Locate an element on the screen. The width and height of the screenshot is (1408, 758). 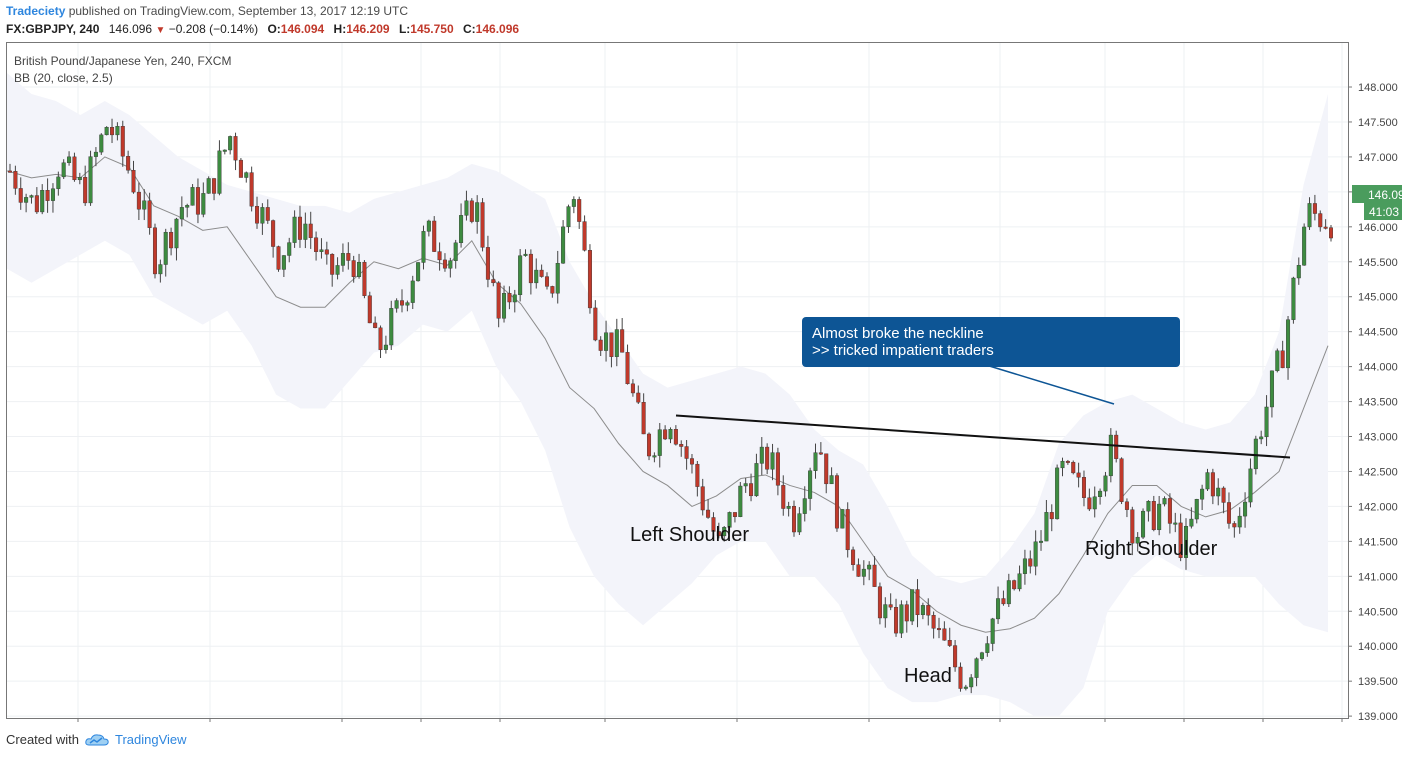
high-label: H: is located at coordinates (340, 29).